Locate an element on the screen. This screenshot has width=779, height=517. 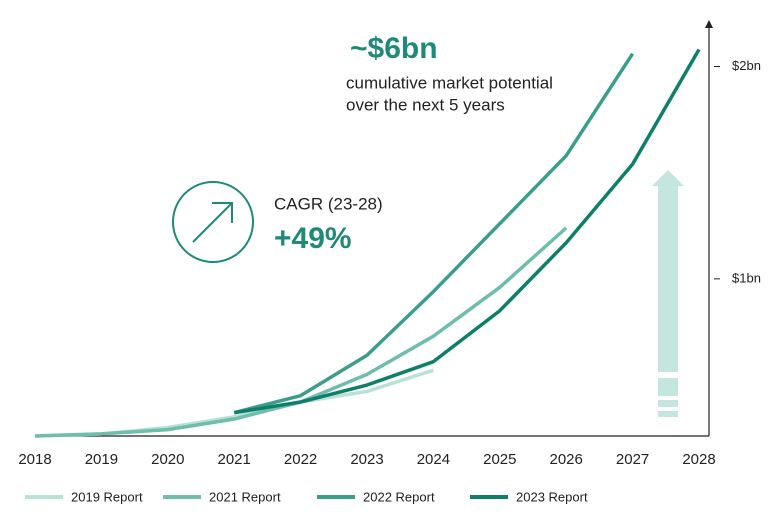
x-tick-label: 2021 is located at coordinates (234, 459).